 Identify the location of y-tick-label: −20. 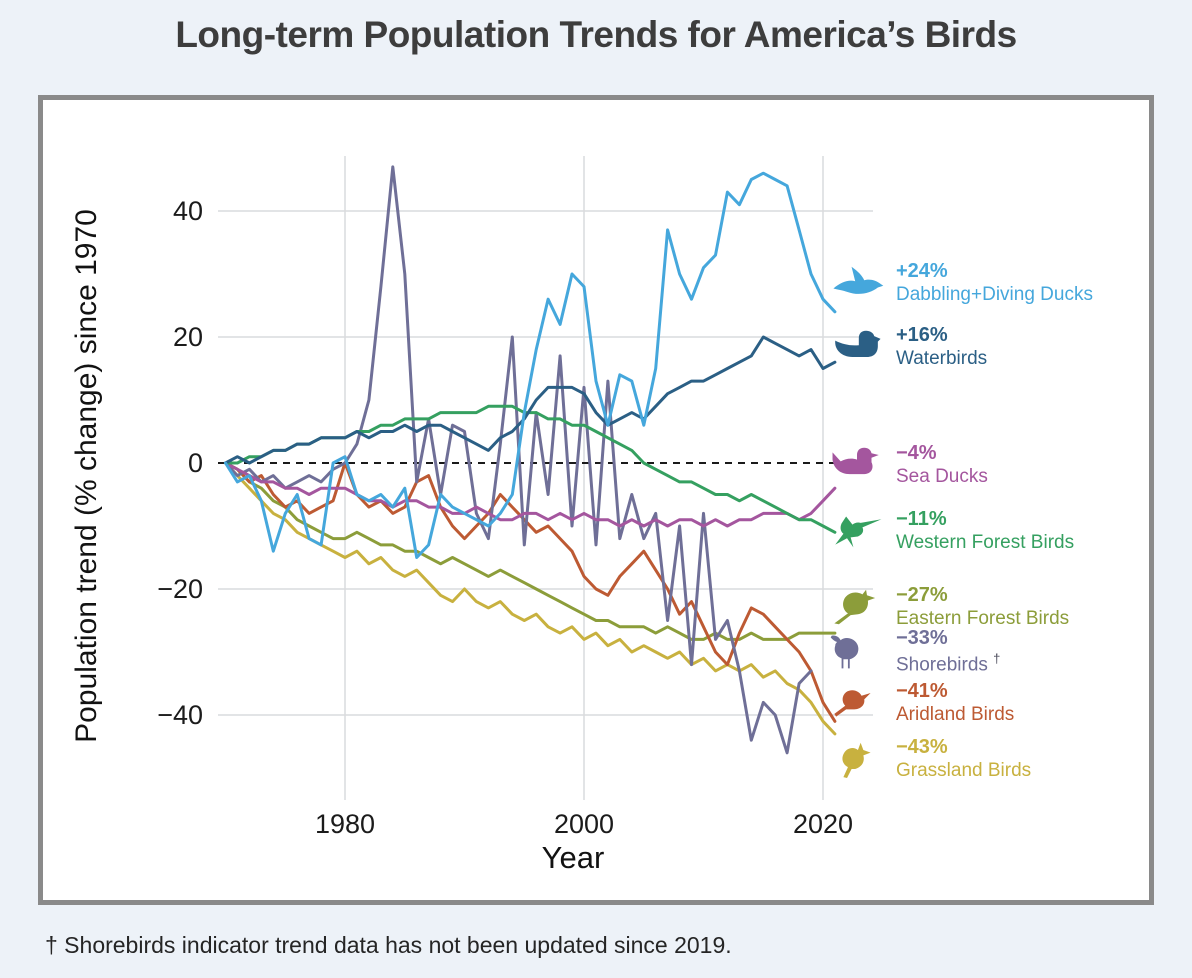
(180, 589).